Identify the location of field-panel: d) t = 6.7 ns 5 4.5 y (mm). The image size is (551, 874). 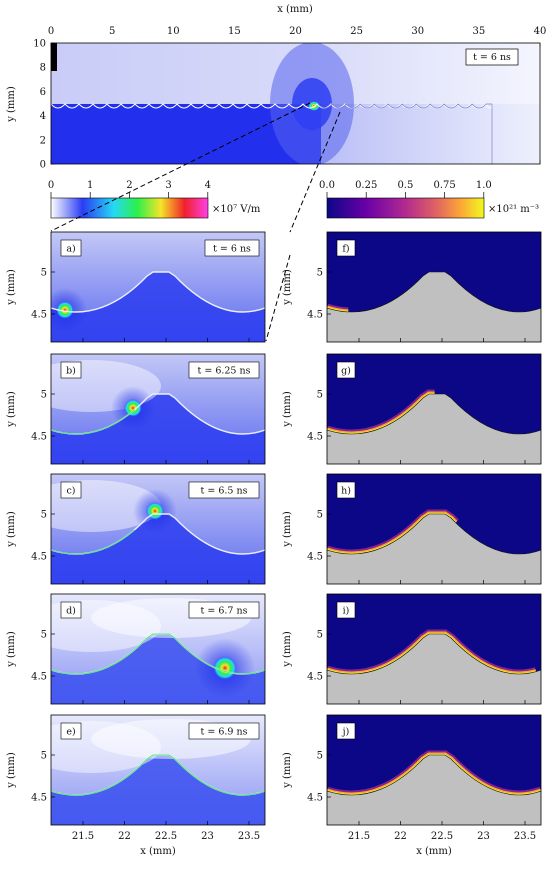
(136, 649).